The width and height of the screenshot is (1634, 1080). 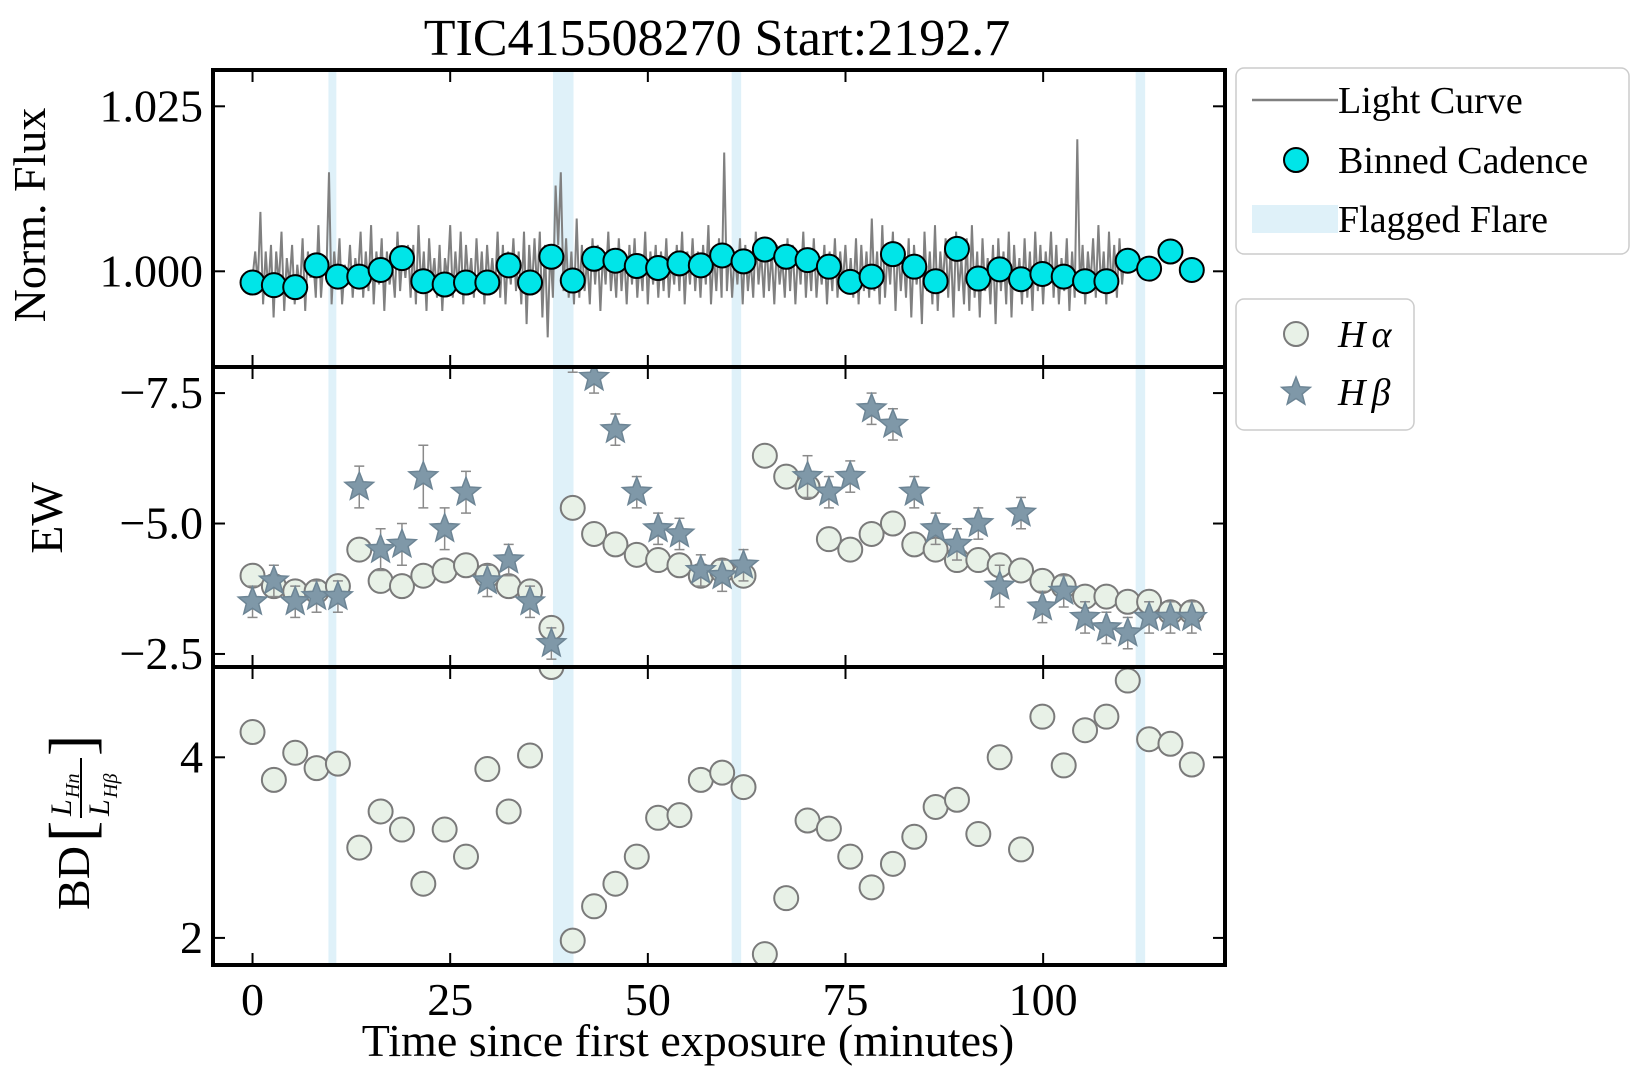 I want to click on ylabel-bd-text: BD, so click(x=73, y=878).